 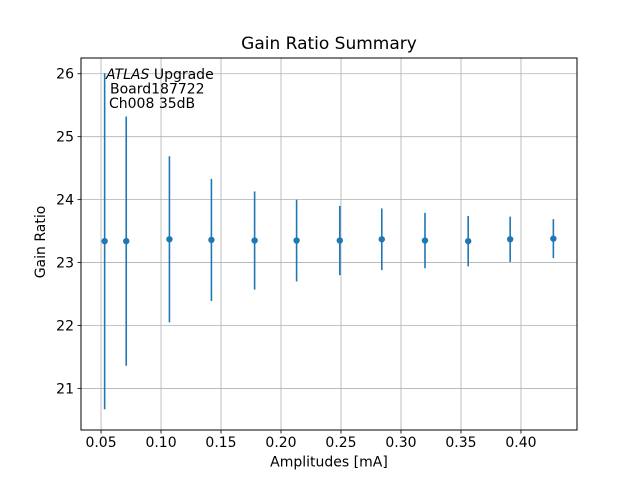 I want to click on annotation-line1: ATLAS Upgrade, so click(x=159, y=75).